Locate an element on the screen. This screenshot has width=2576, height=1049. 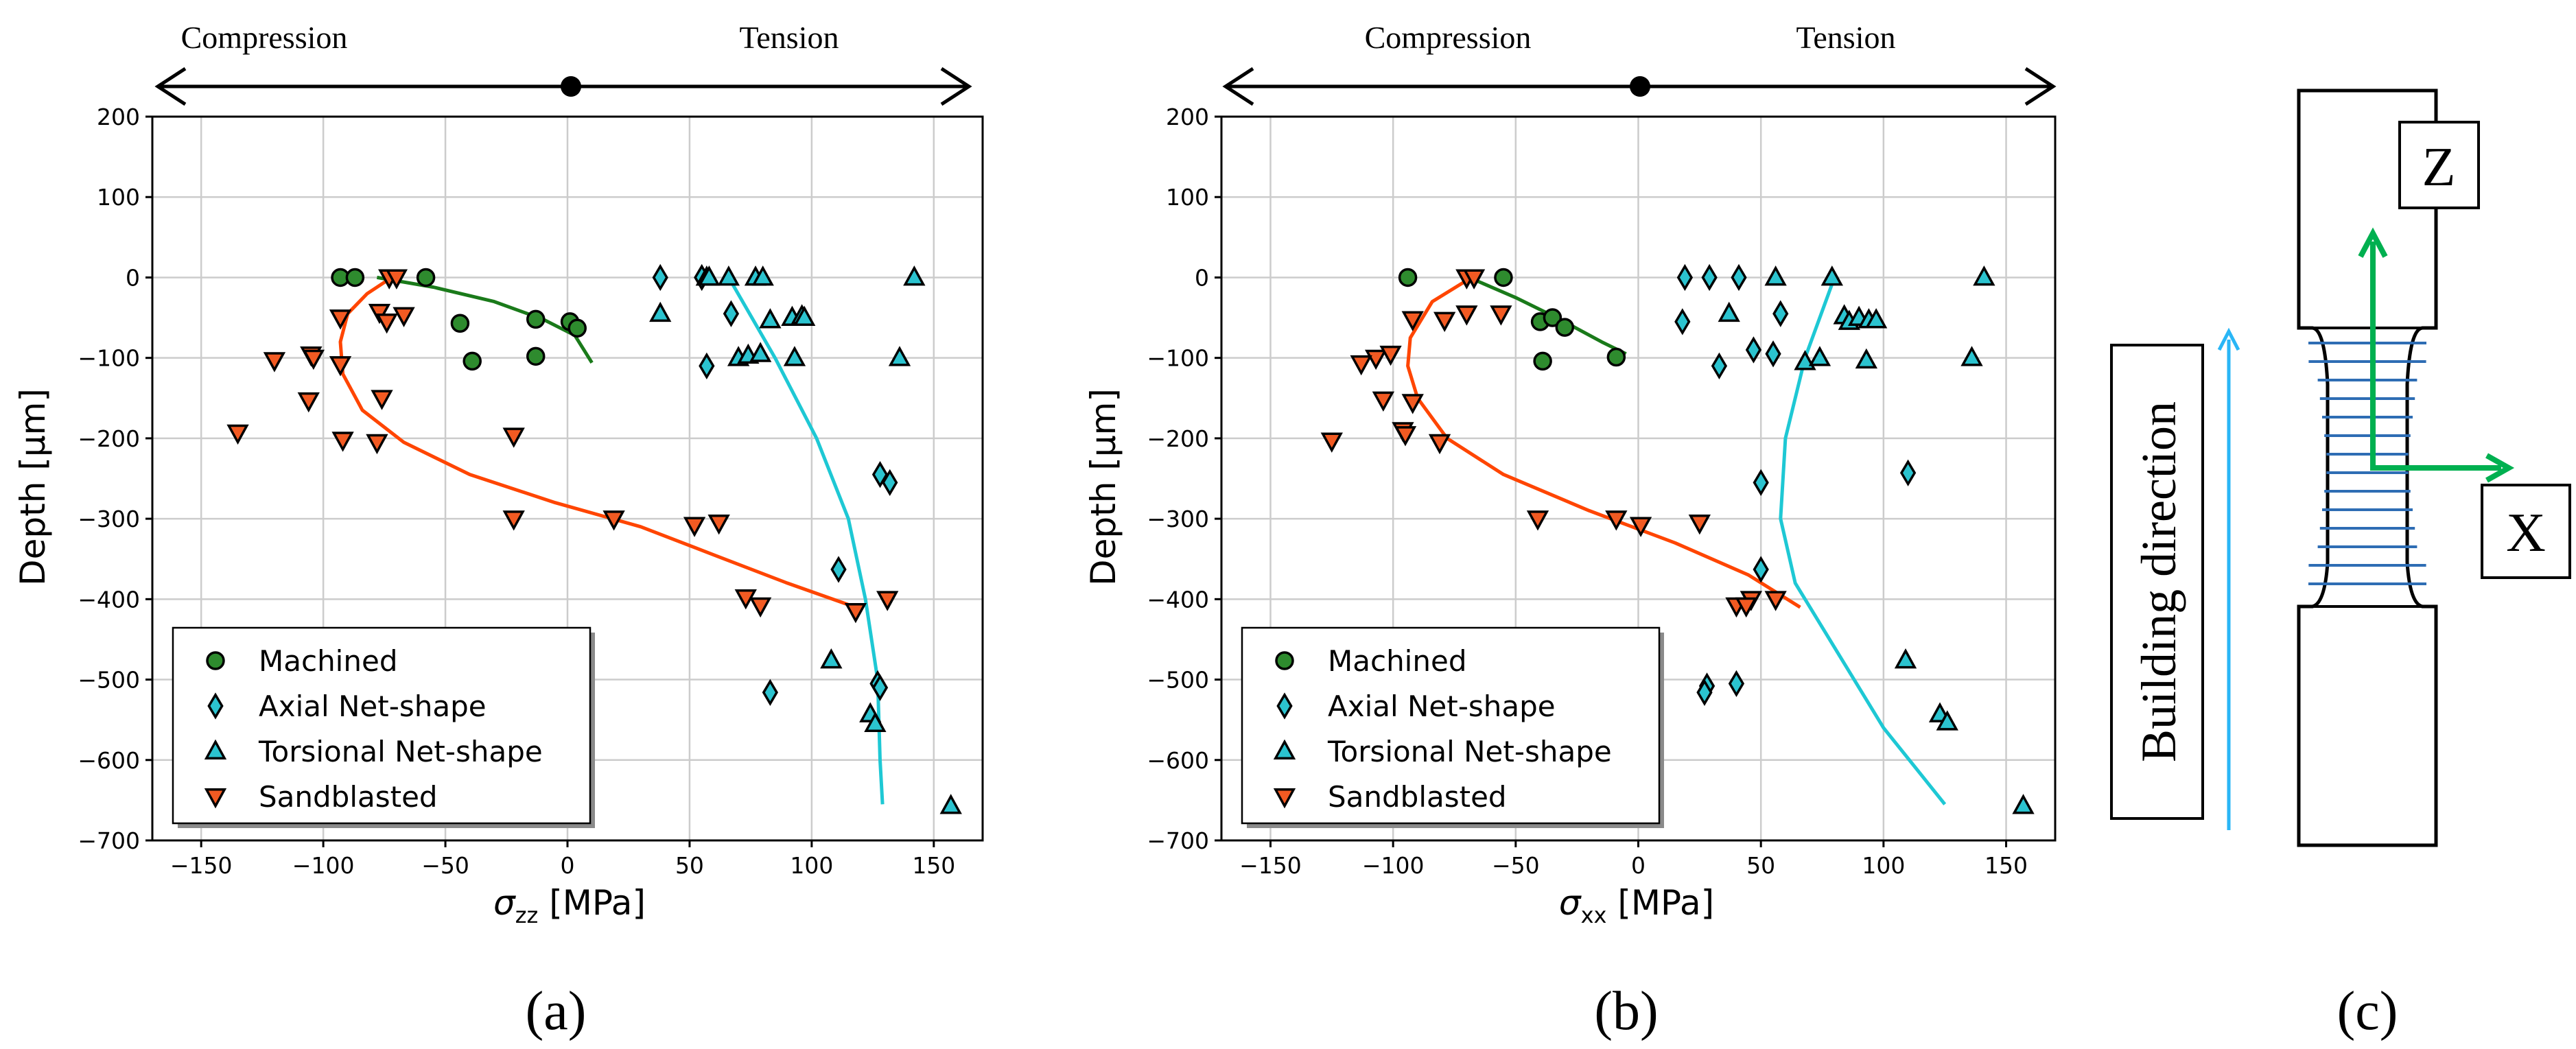
panel-b-y-tick-label: 100 is located at coordinates (1187, 197).